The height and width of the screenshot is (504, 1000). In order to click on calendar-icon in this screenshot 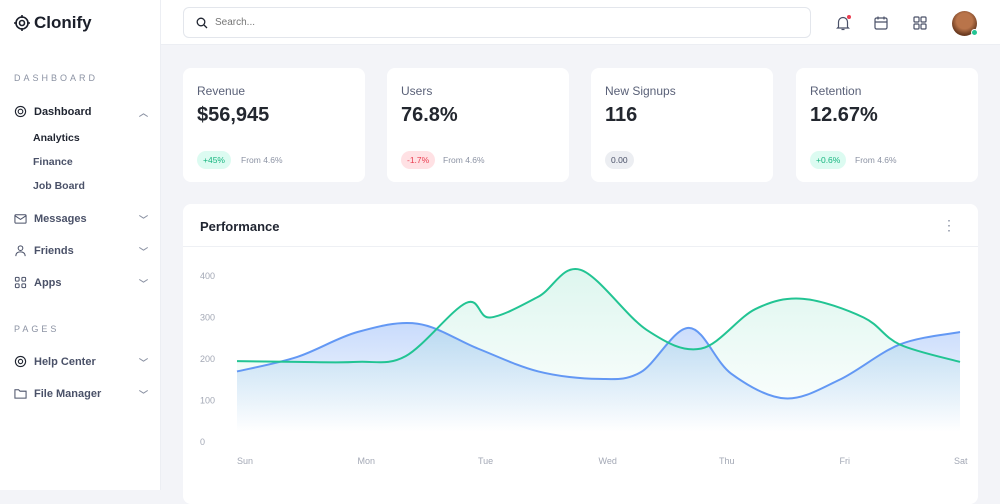, I will do `click(881, 23)`.